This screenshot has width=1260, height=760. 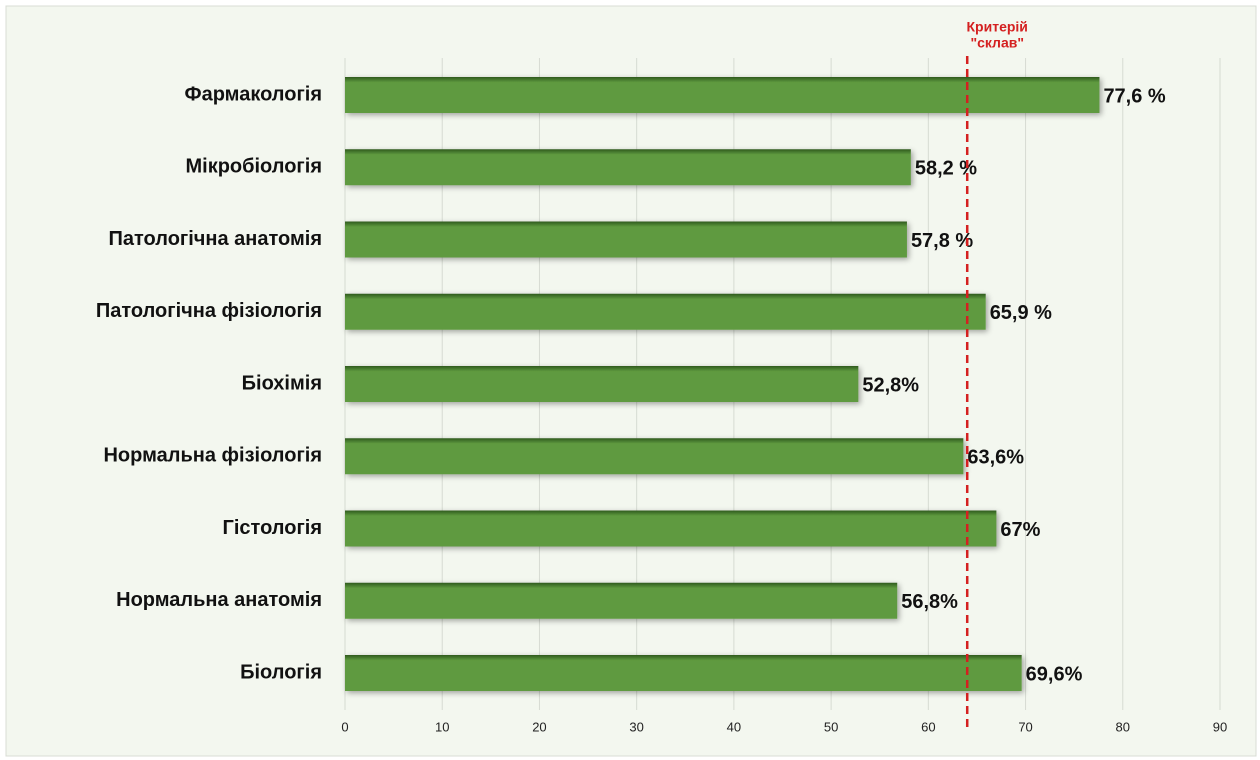 What do you see at coordinates (929, 602) in the screenshot?
I see `value-label: 56,8%` at bounding box center [929, 602].